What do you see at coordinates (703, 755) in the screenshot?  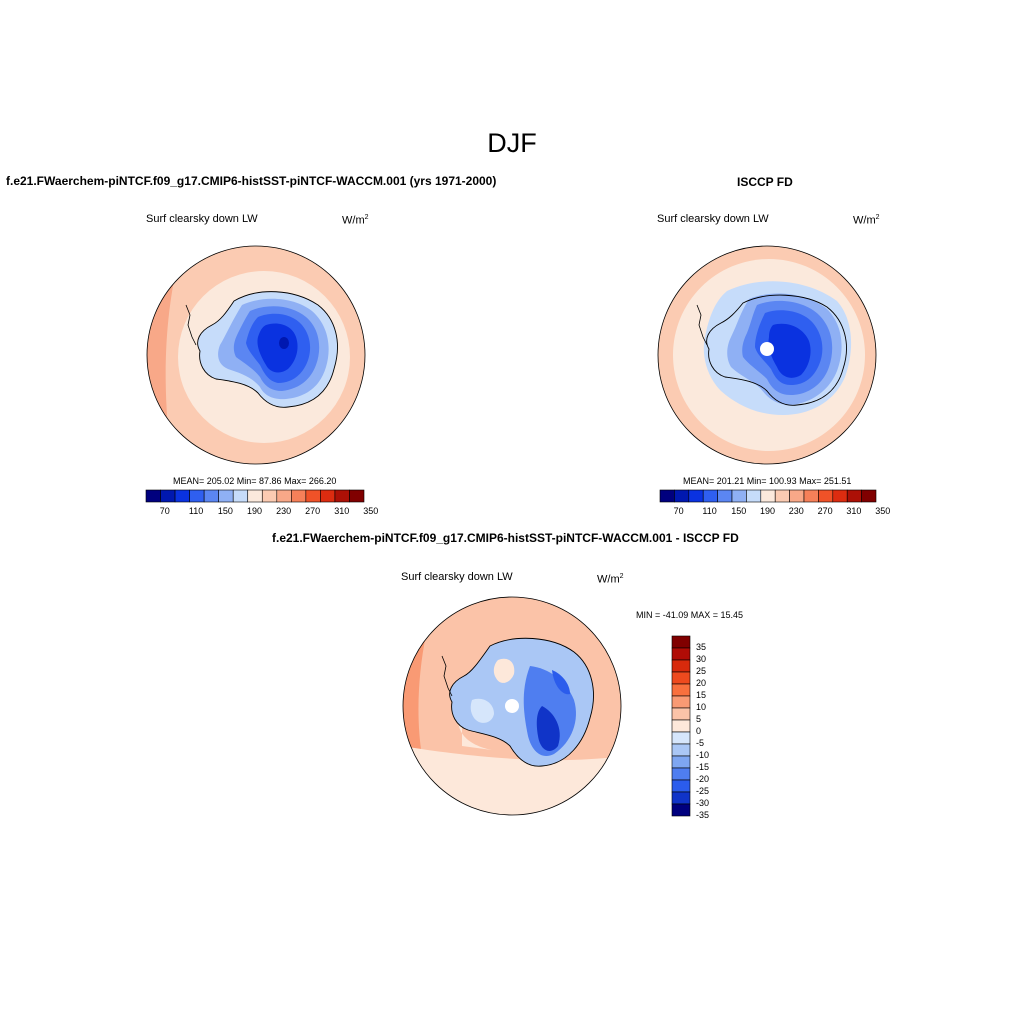 I see `colorbar-tick-label: -10` at bounding box center [703, 755].